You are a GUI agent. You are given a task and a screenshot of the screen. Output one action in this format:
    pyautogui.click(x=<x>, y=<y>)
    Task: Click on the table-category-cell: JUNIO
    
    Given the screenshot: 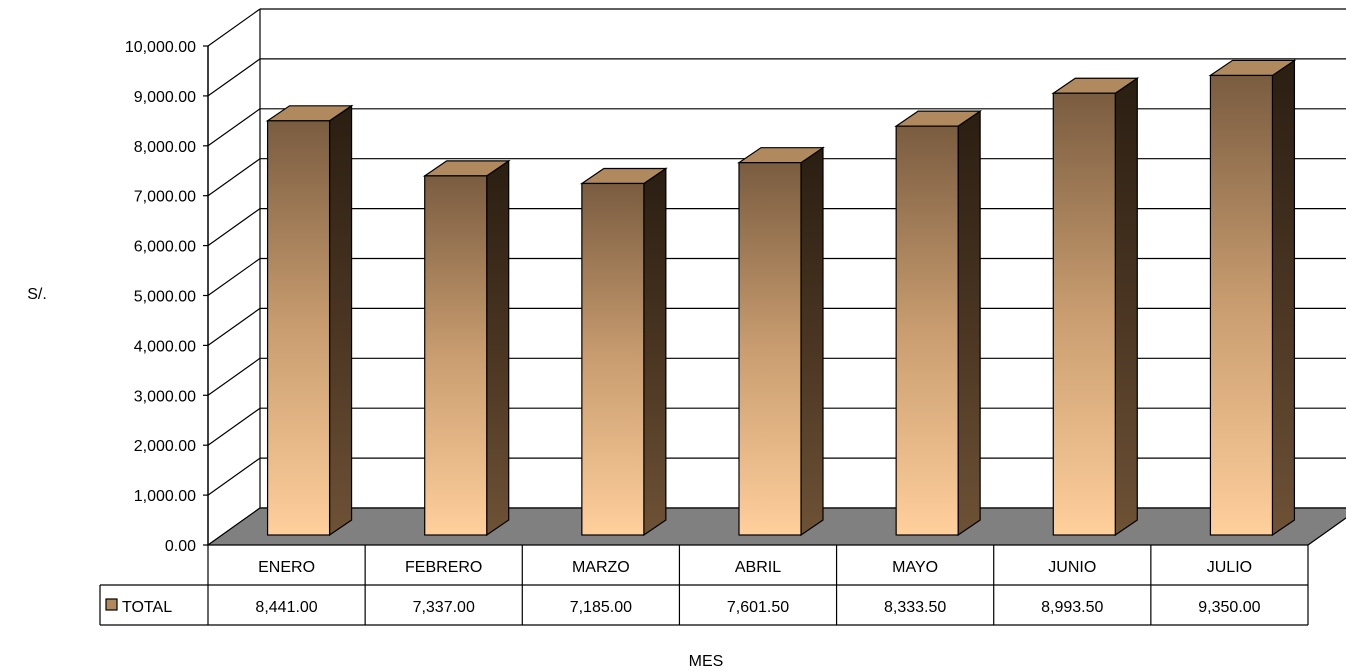 What is the action you would take?
    pyautogui.click(x=1072, y=567)
    